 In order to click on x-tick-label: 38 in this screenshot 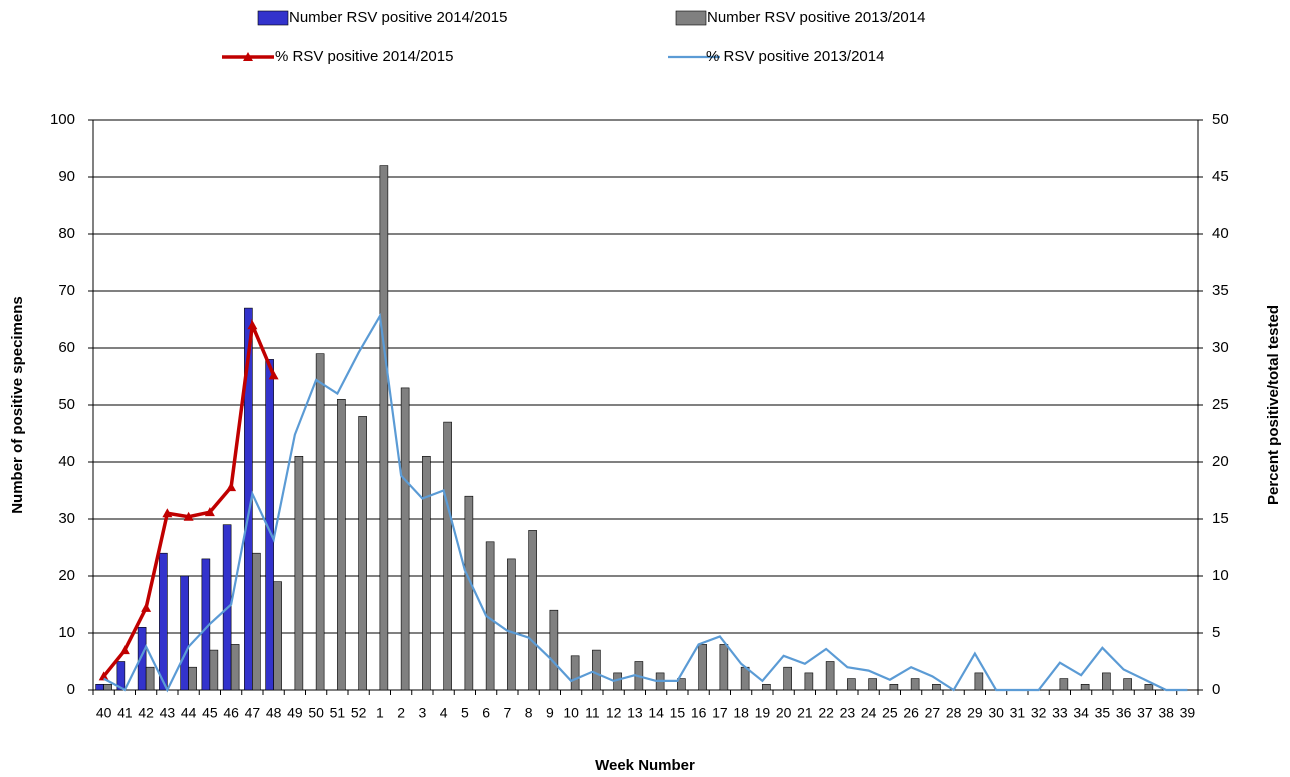, I will do `click(1166, 713)`.